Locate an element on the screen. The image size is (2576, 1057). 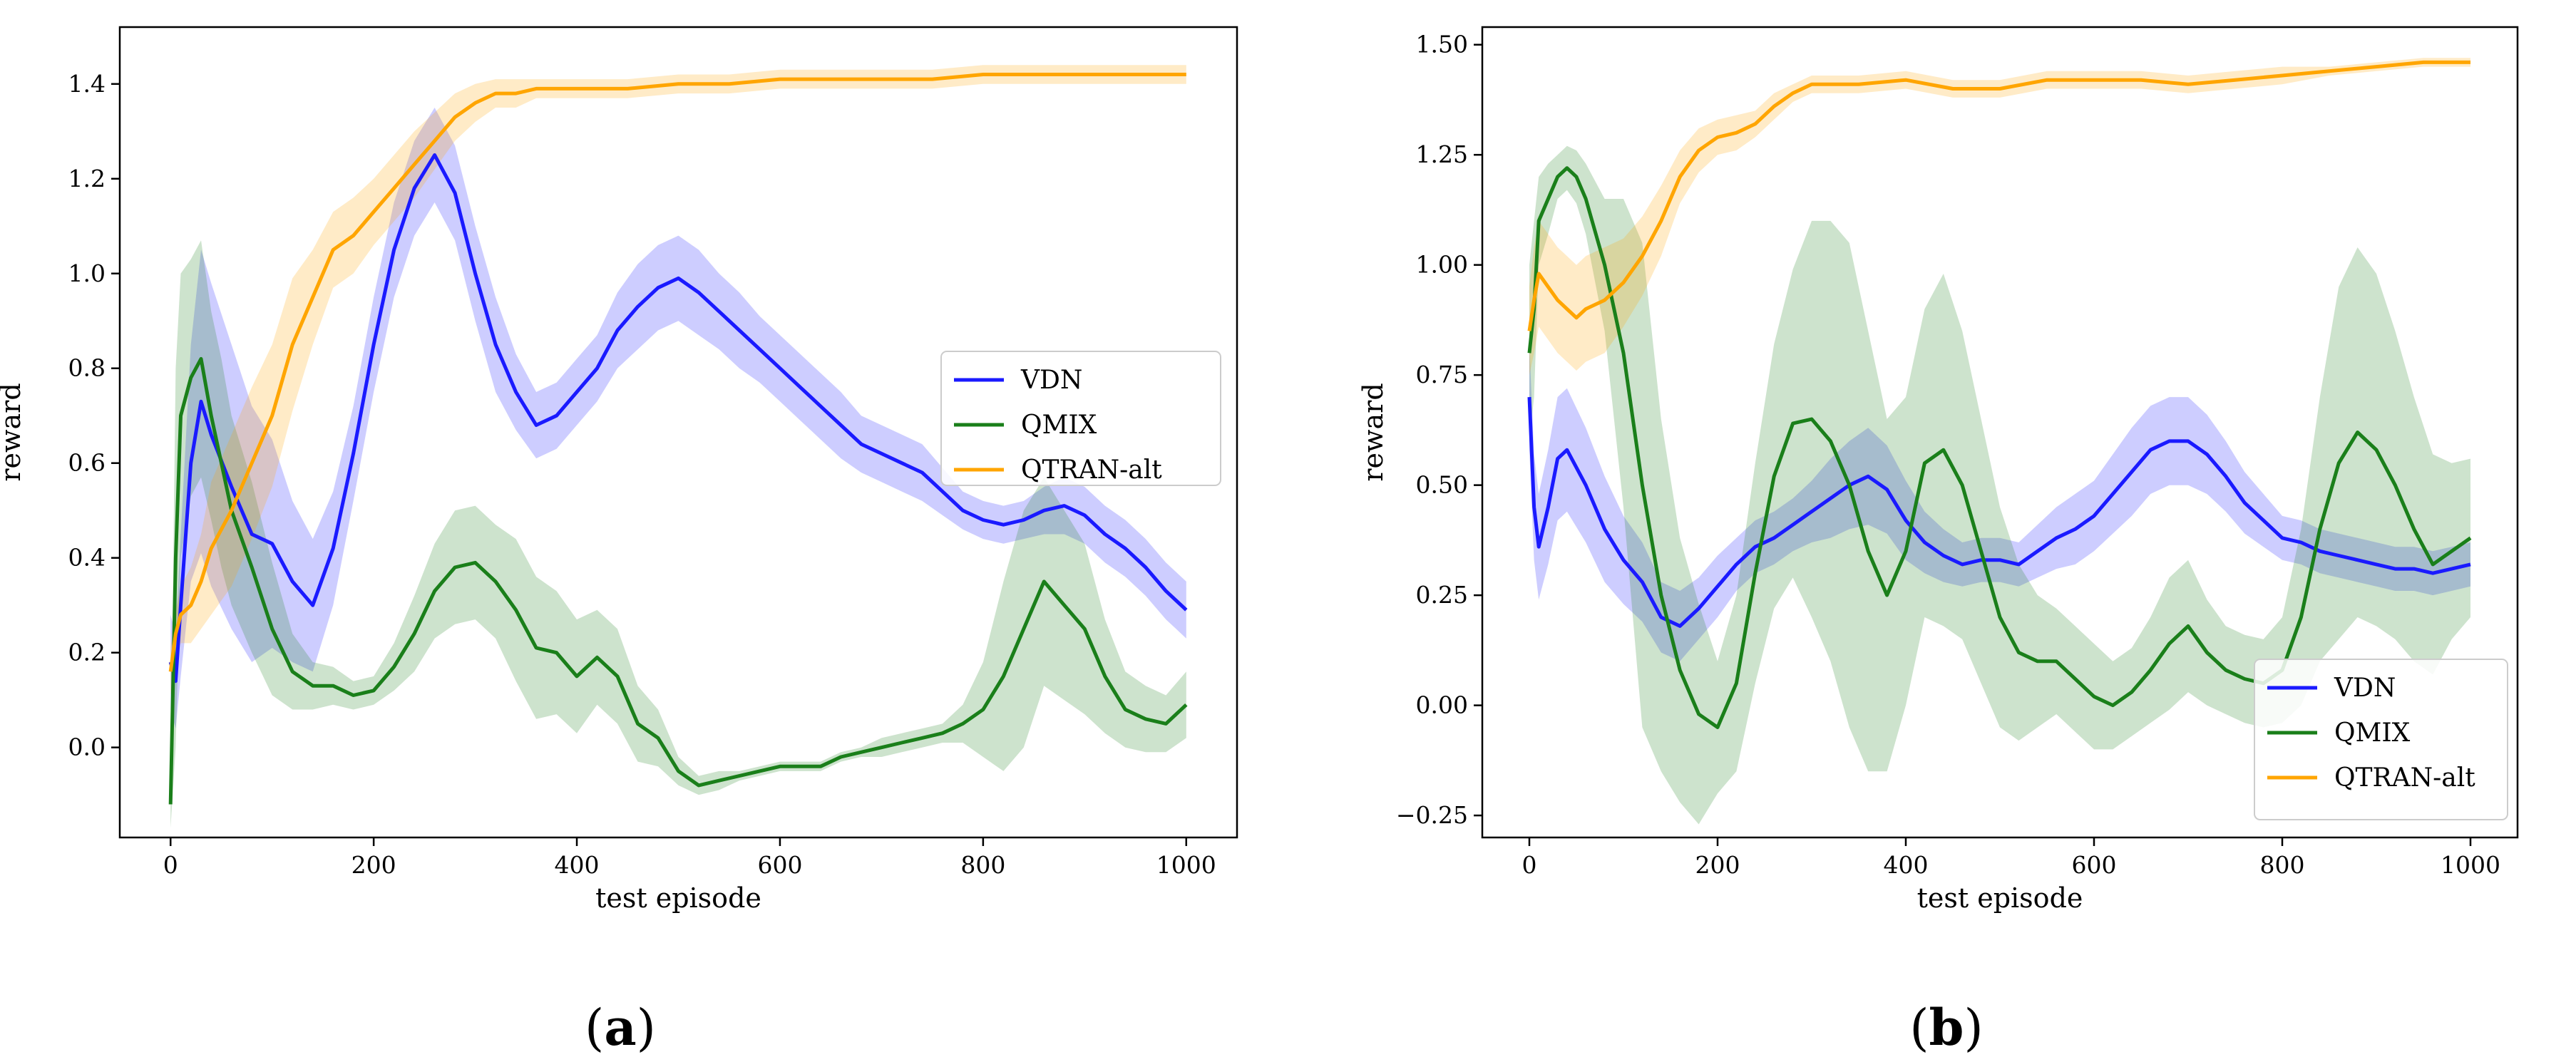
chart-b-ytick-label: 0.50 is located at coordinates (1442, 485).